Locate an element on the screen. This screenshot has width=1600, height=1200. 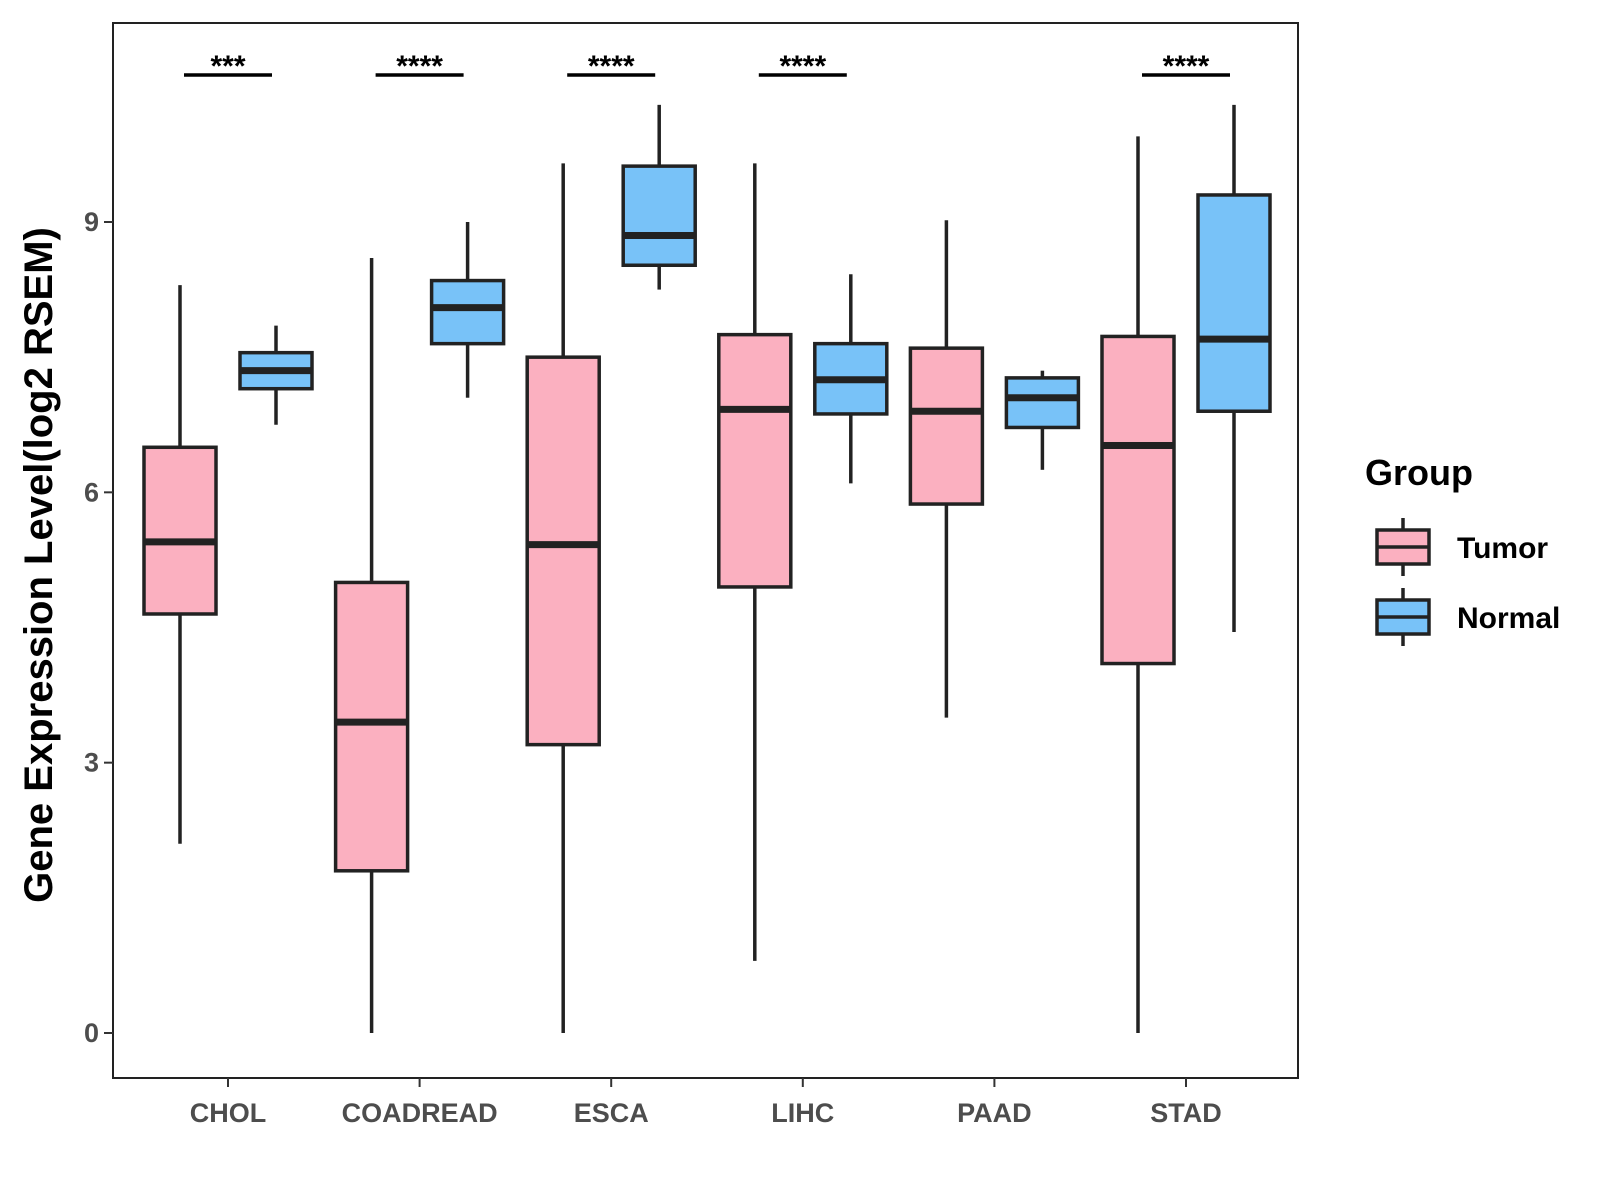
legend-item-normal: Normal is located at coordinates (1467, 617).